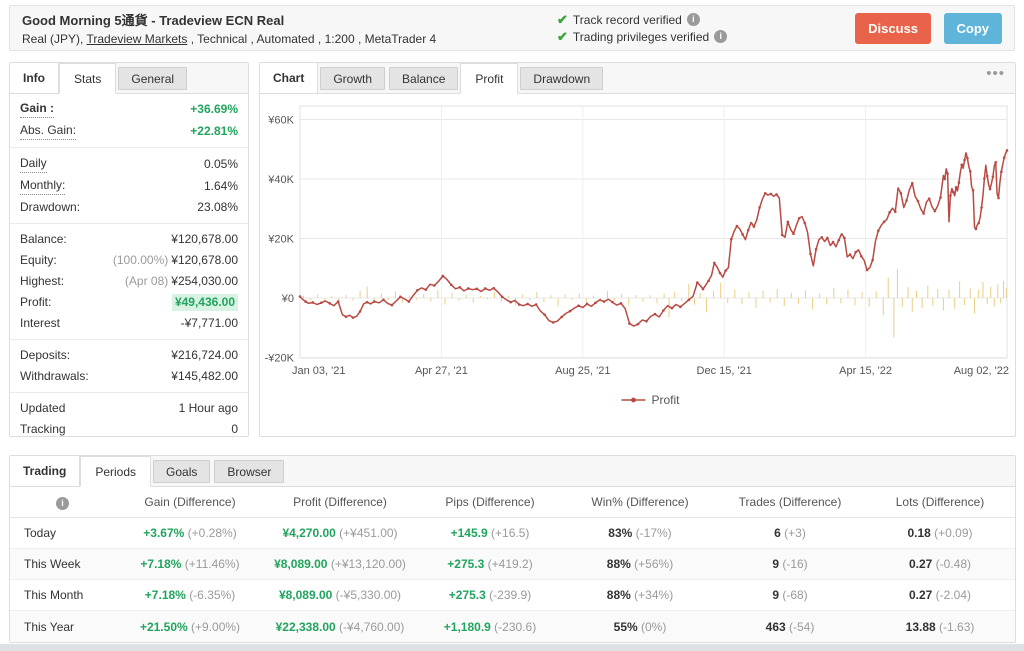  What do you see at coordinates (995, 73) in the screenshot?
I see `chart-menu-icon: •••` at bounding box center [995, 73].